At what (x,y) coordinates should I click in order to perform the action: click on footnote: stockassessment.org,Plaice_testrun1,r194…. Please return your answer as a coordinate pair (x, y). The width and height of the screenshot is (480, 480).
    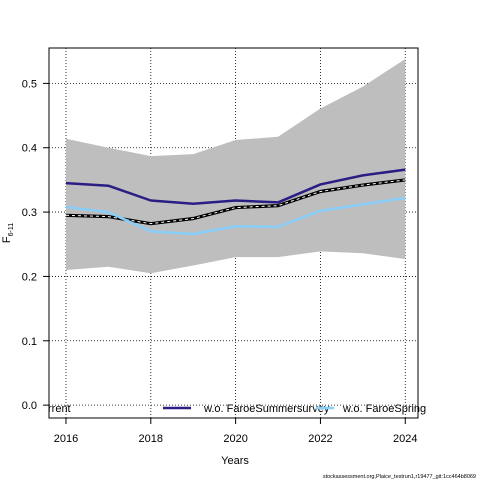
    Looking at the image, I should click on (399, 477).